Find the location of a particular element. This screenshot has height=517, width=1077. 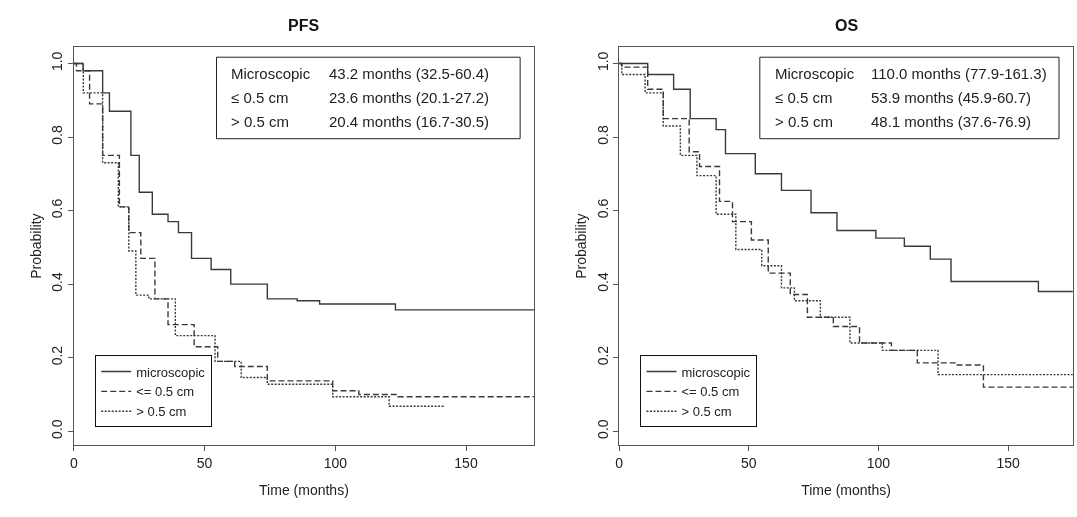

chart-title: PFS is located at coordinates (304, 25).